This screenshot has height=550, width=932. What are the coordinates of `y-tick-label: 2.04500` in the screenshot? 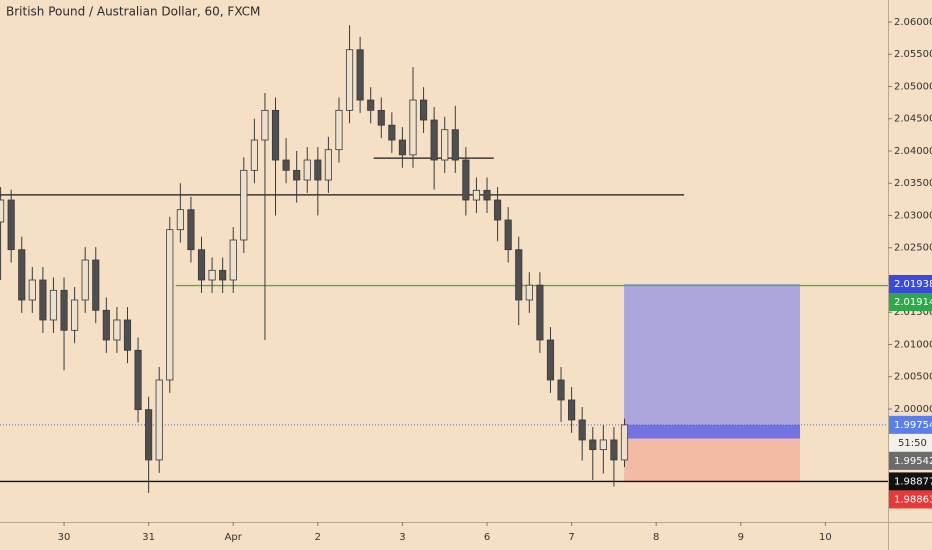 It's located at (913, 119).